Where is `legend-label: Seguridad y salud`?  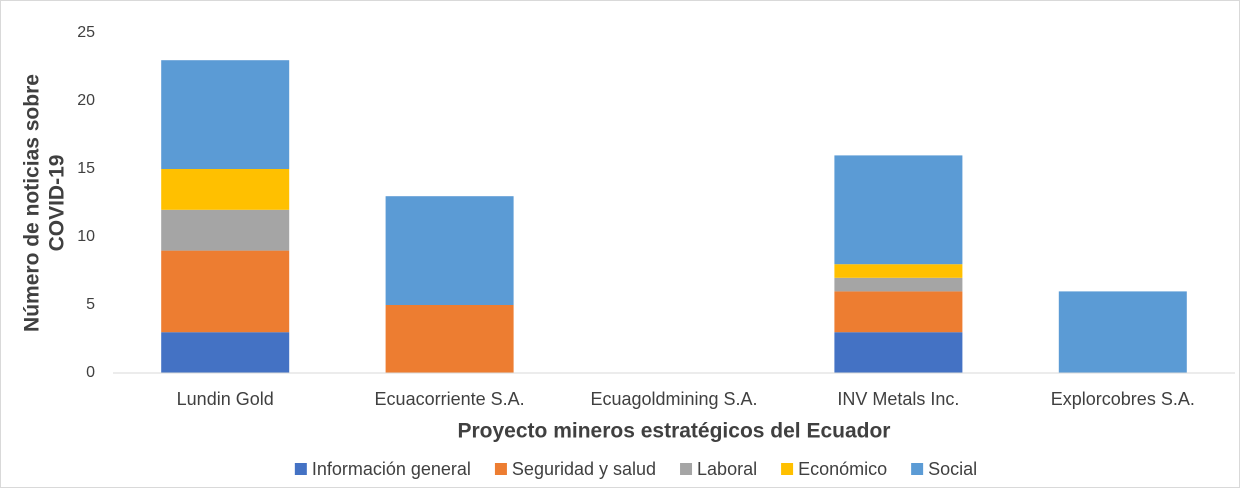 legend-label: Seguridad y salud is located at coordinates (584, 469).